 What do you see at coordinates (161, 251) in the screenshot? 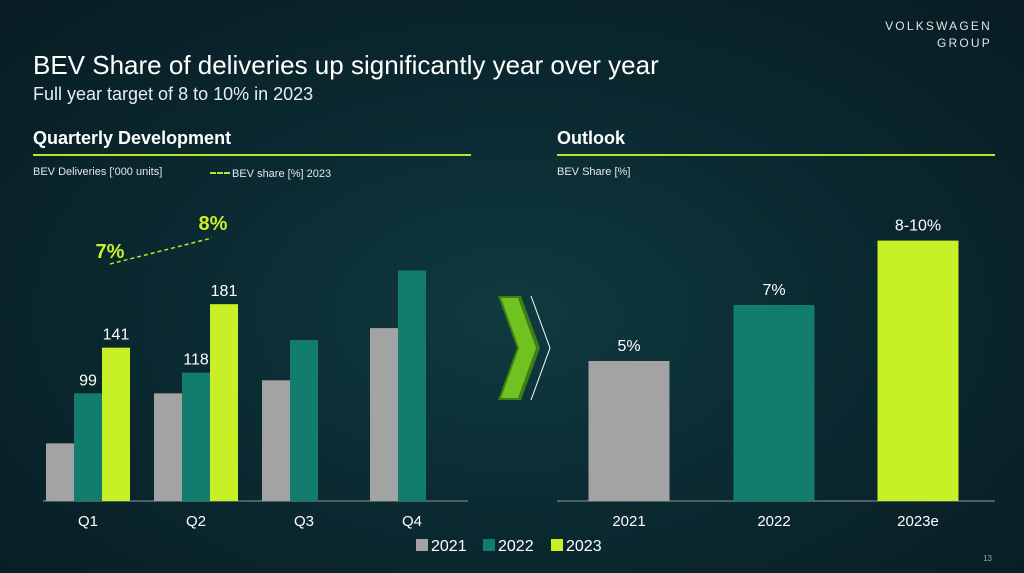
I see `share-line-2023` at bounding box center [161, 251].